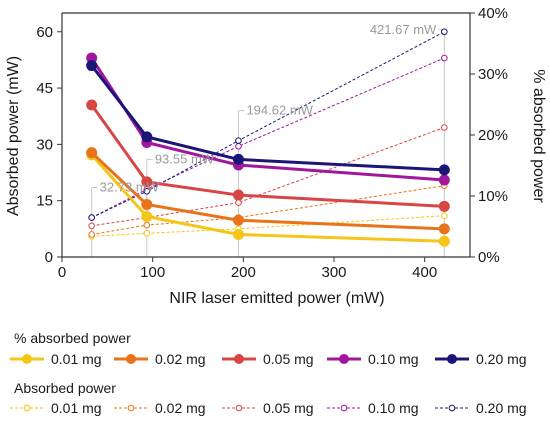  What do you see at coordinates (243, 272) in the screenshot?
I see `x-tick-label: 200` at bounding box center [243, 272].